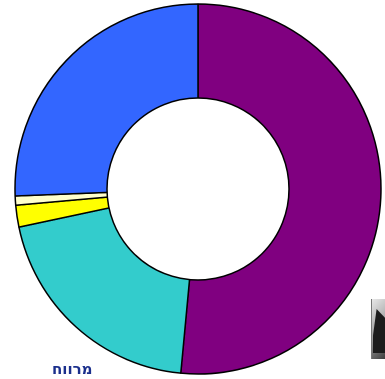 This screenshot has width=385, height=379. I want to click on chart-caption: מרווח, so click(72, 369).